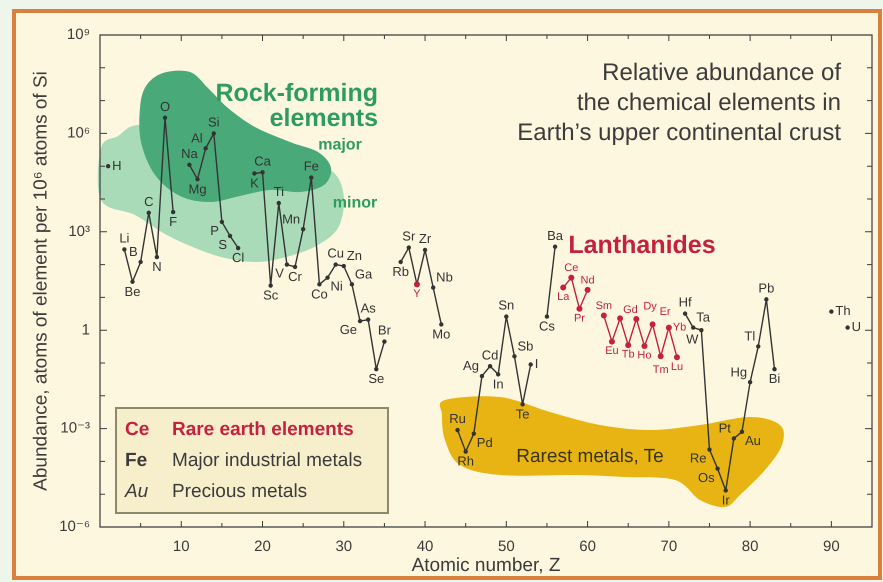  Describe the element at coordinates (604, 306) in the screenshot. I see `annotation: Sm` at that location.